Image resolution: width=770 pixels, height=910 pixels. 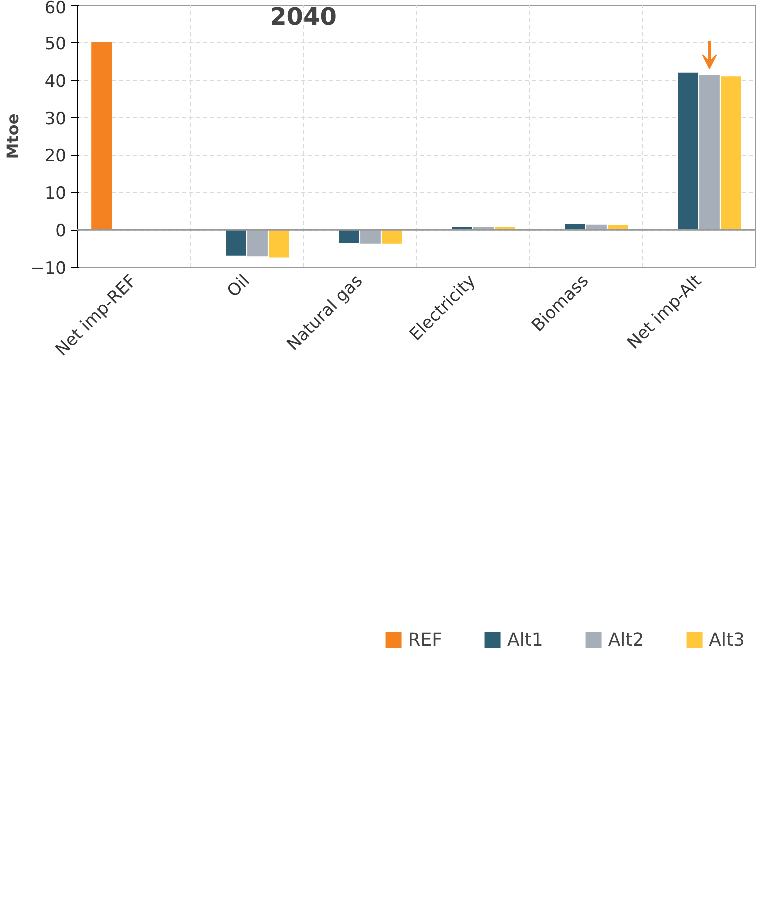 What do you see at coordinates (55, 194) in the screenshot?
I see `y-tick-label: 10` at bounding box center [55, 194].